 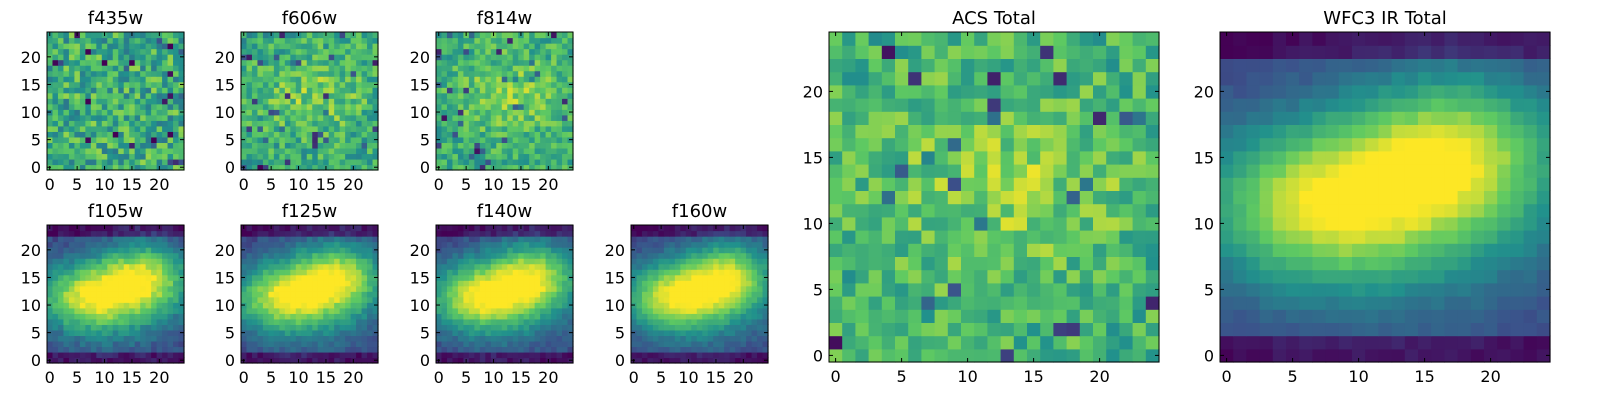 What do you see at coordinates (420, 84) in the screenshot?
I see `y-tick-label: 15` at bounding box center [420, 84].